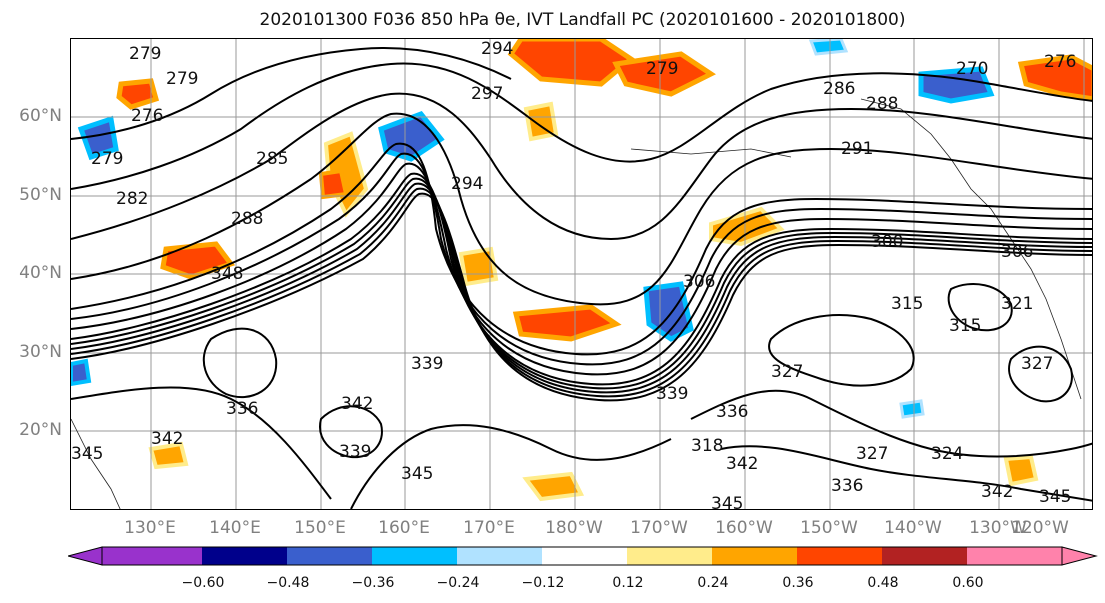 The image size is (1105, 603). Describe the element at coordinates (458, 583) in the screenshot. I see `colorbar-tick: −0.24` at that location.